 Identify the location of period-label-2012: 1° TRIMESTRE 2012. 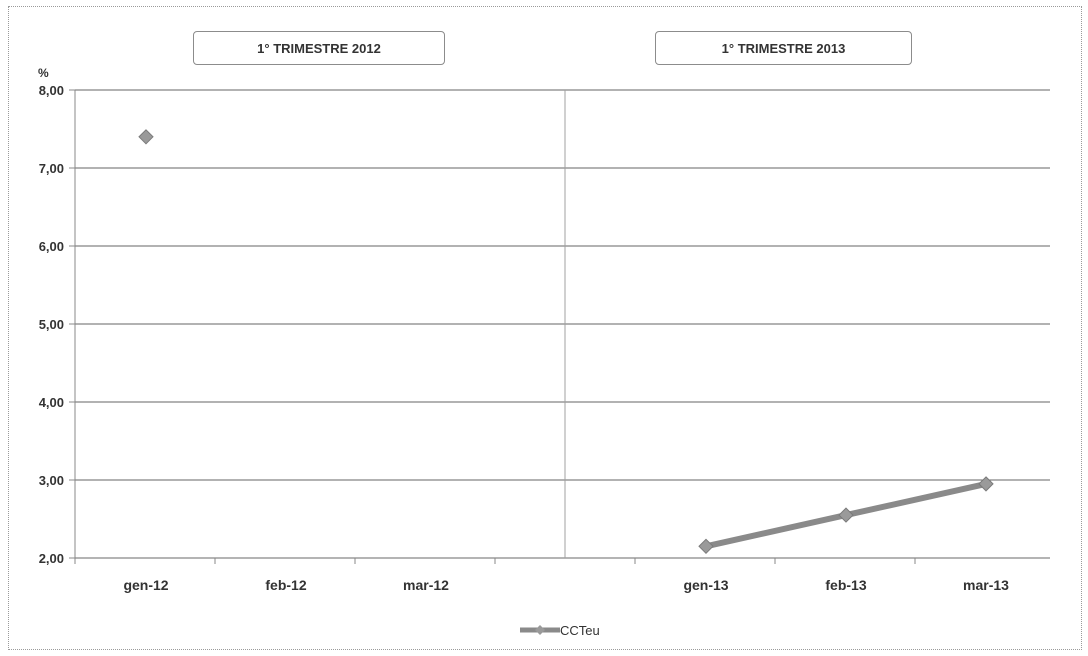
(319, 48).